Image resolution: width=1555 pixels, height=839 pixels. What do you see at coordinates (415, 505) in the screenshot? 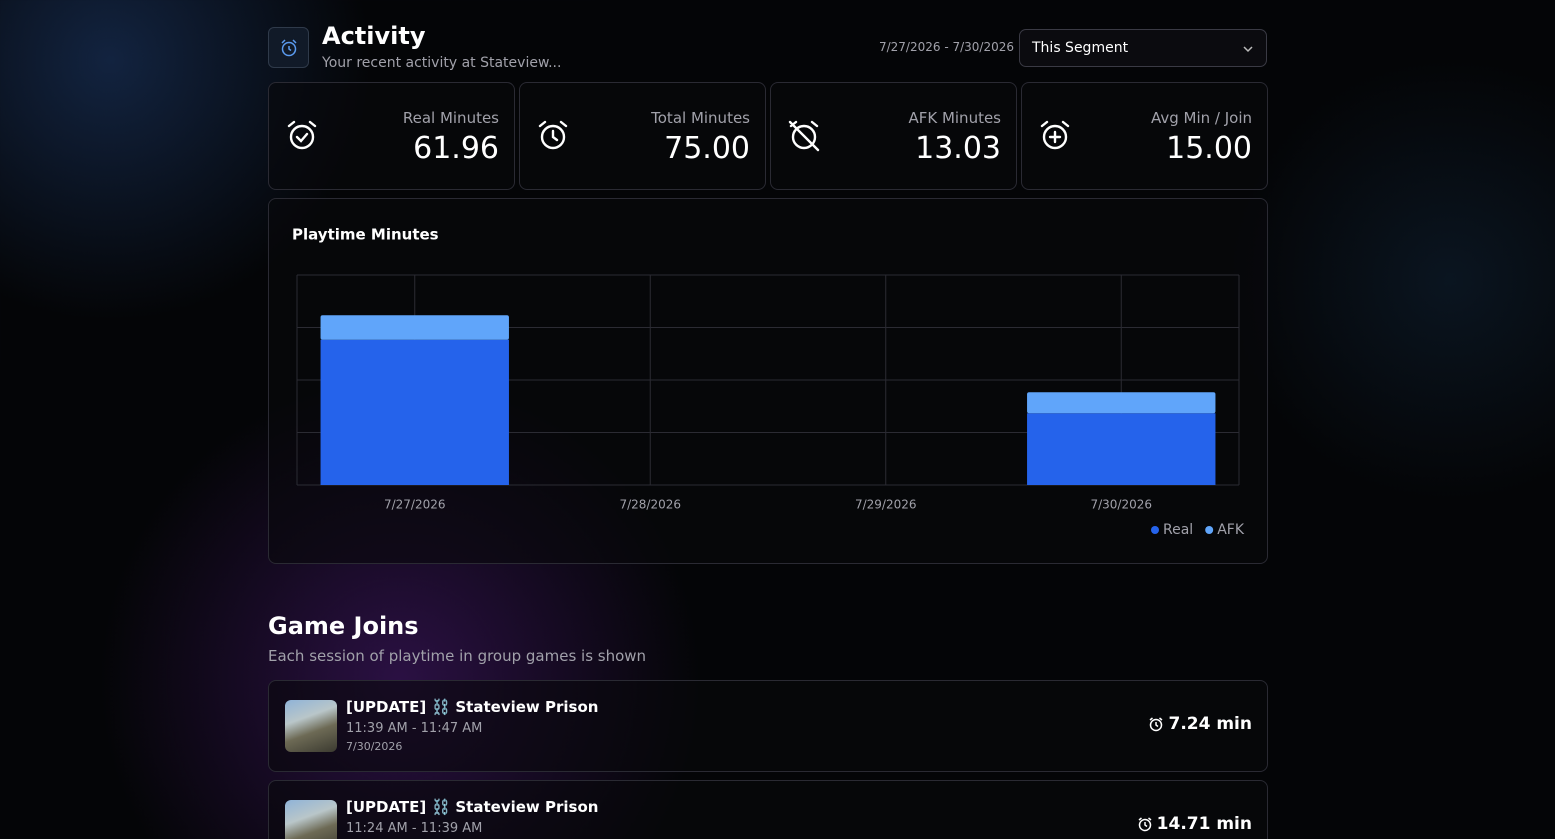
I see `x-tick-label: 7/27/2026` at bounding box center [415, 505].